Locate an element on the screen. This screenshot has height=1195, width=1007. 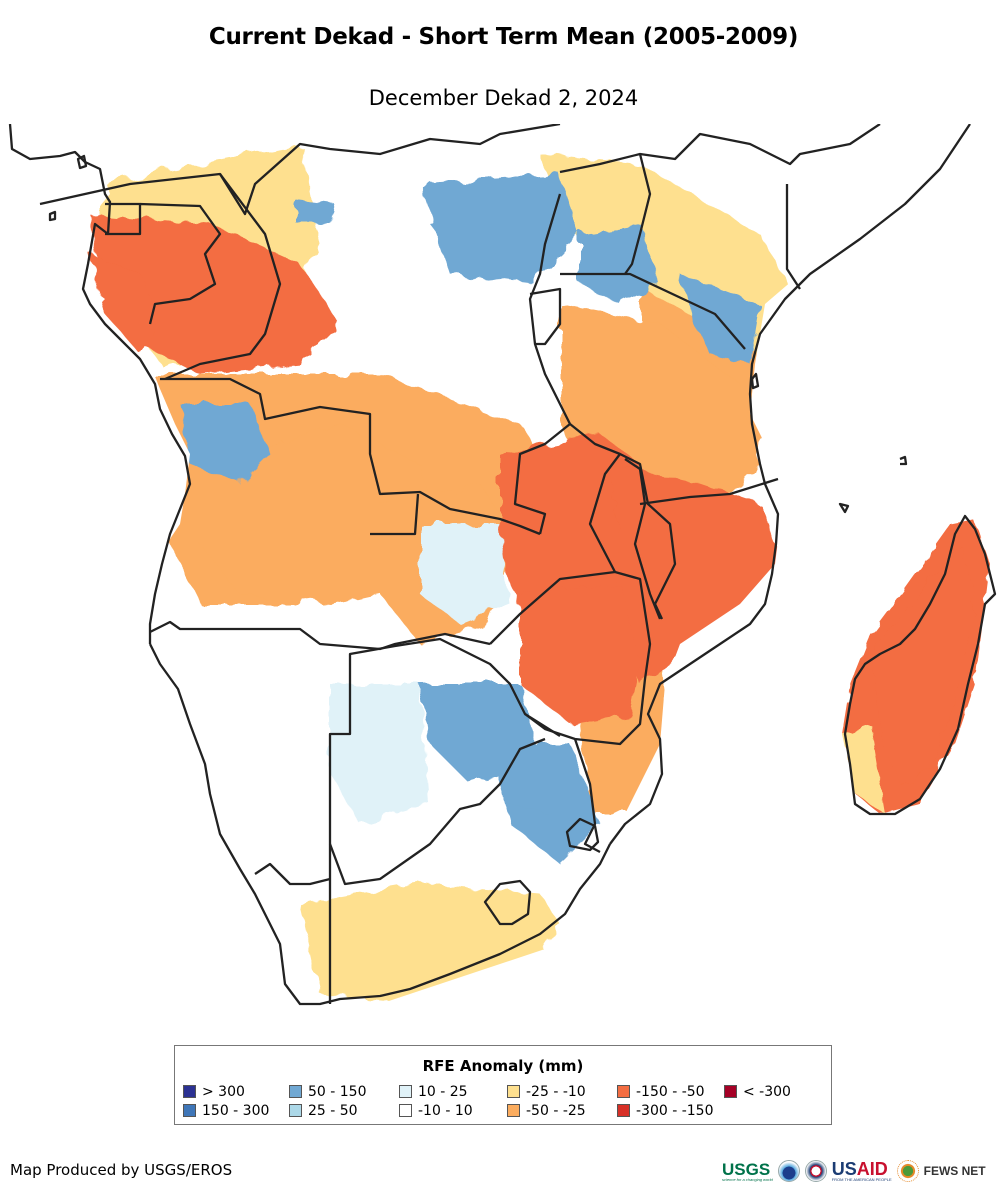
legend-item: -150 - -50 is located at coordinates (661, 1091).